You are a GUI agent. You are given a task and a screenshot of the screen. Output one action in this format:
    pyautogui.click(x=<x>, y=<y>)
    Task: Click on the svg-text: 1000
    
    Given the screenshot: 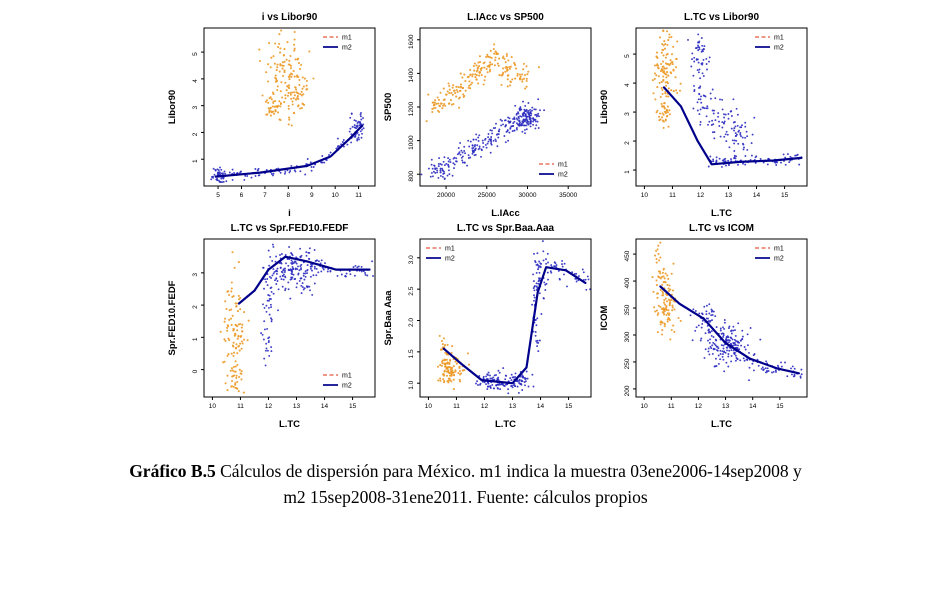 What is the action you would take?
    pyautogui.click(x=411, y=142)
    